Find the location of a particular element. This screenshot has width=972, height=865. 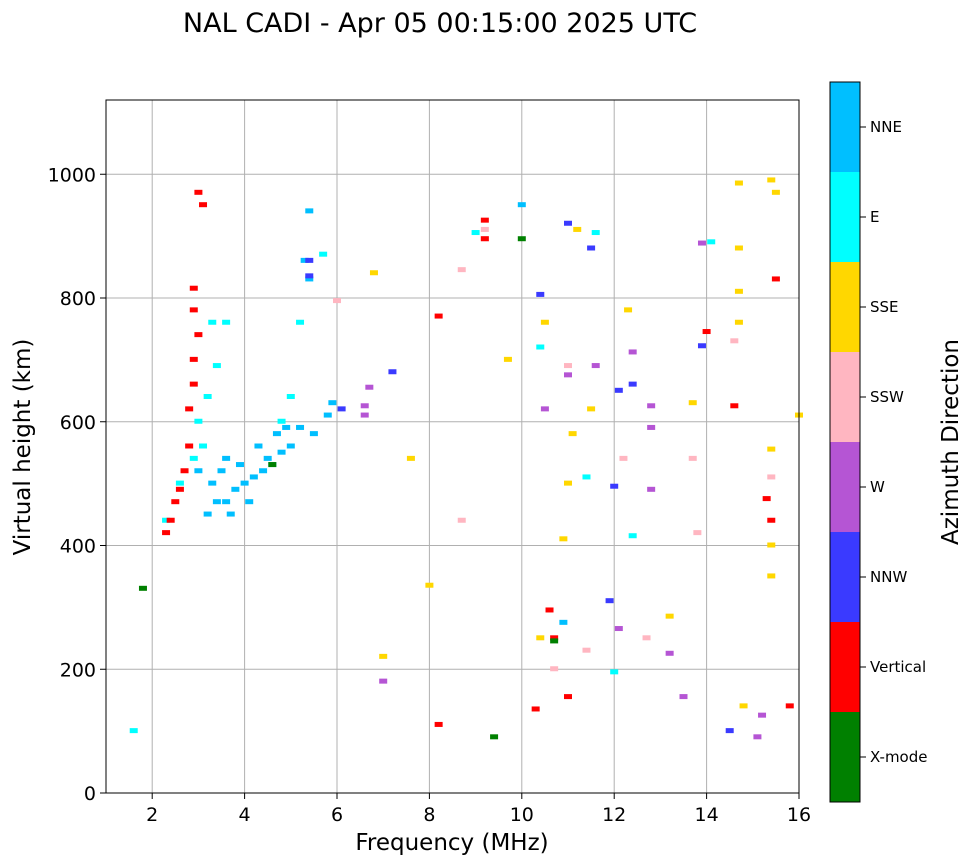

x-tick-label: 10 is located at coordinates (522, 815).